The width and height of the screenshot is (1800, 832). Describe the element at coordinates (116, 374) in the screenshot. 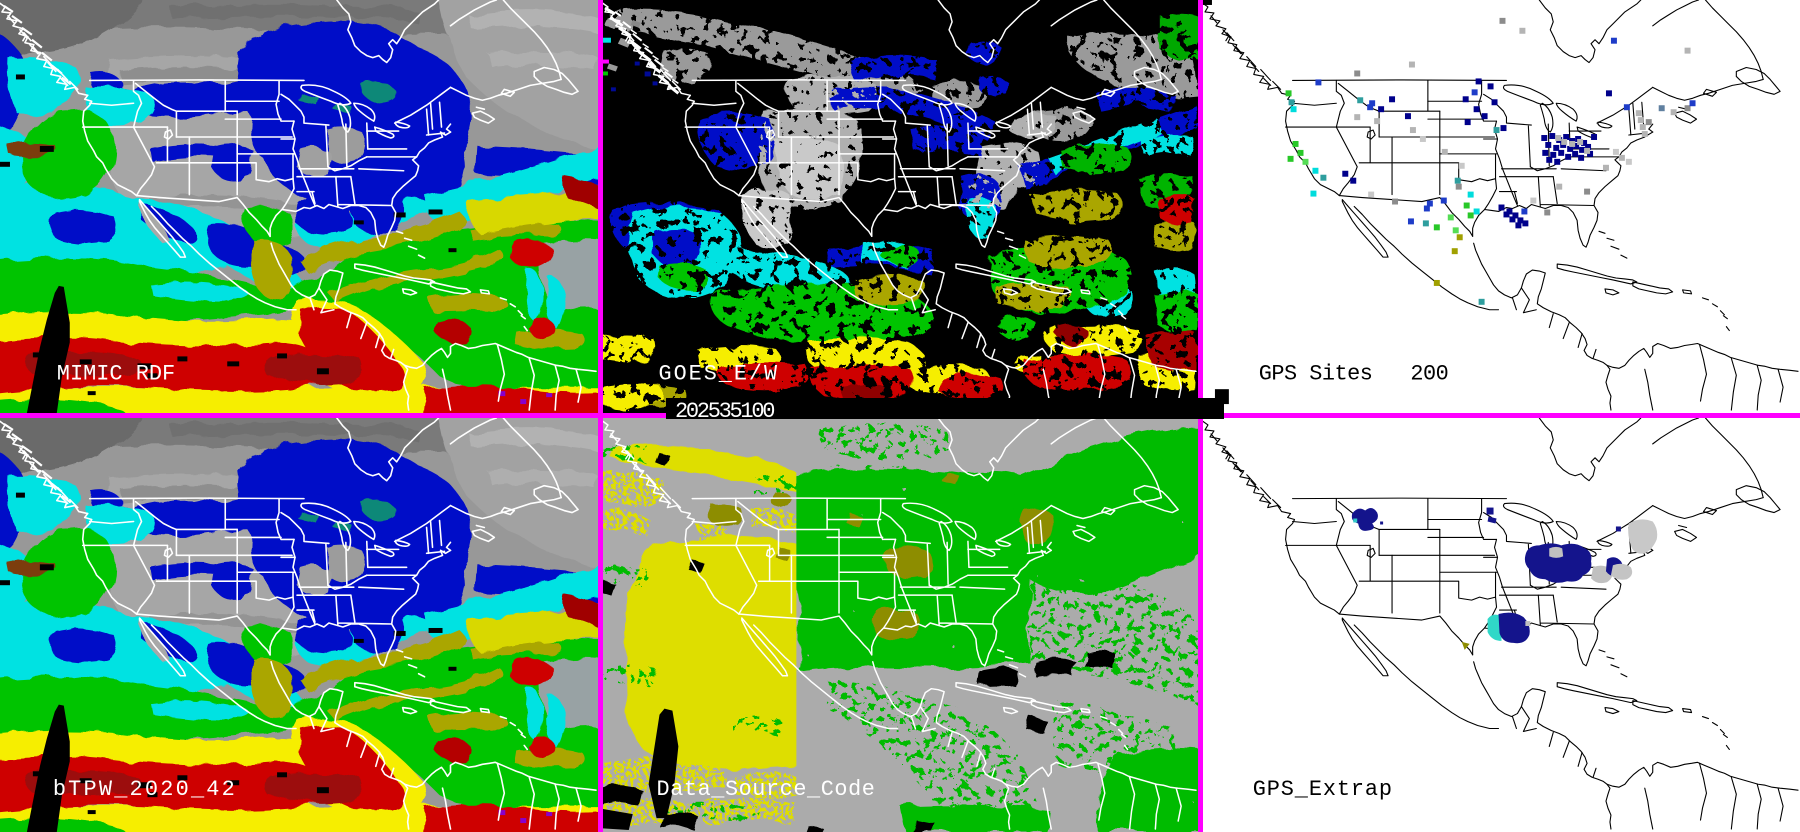

I see `svg-text: MIMIC RDF` at that location.